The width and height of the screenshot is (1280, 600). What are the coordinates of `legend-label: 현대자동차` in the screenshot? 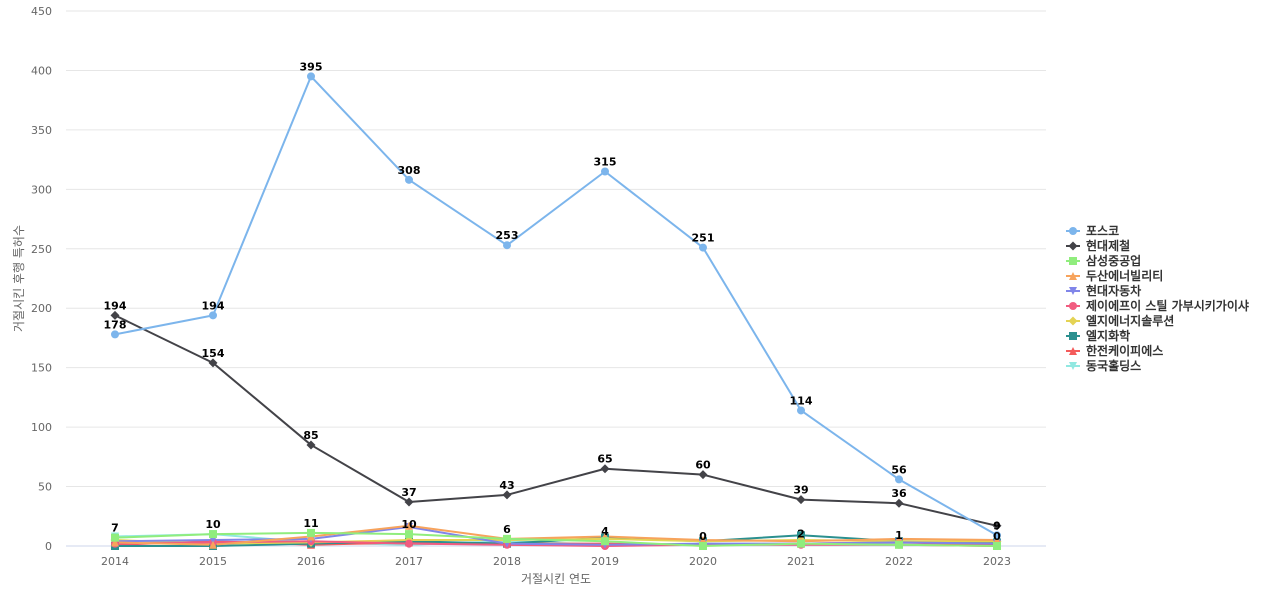 It's located at (1113, 290).